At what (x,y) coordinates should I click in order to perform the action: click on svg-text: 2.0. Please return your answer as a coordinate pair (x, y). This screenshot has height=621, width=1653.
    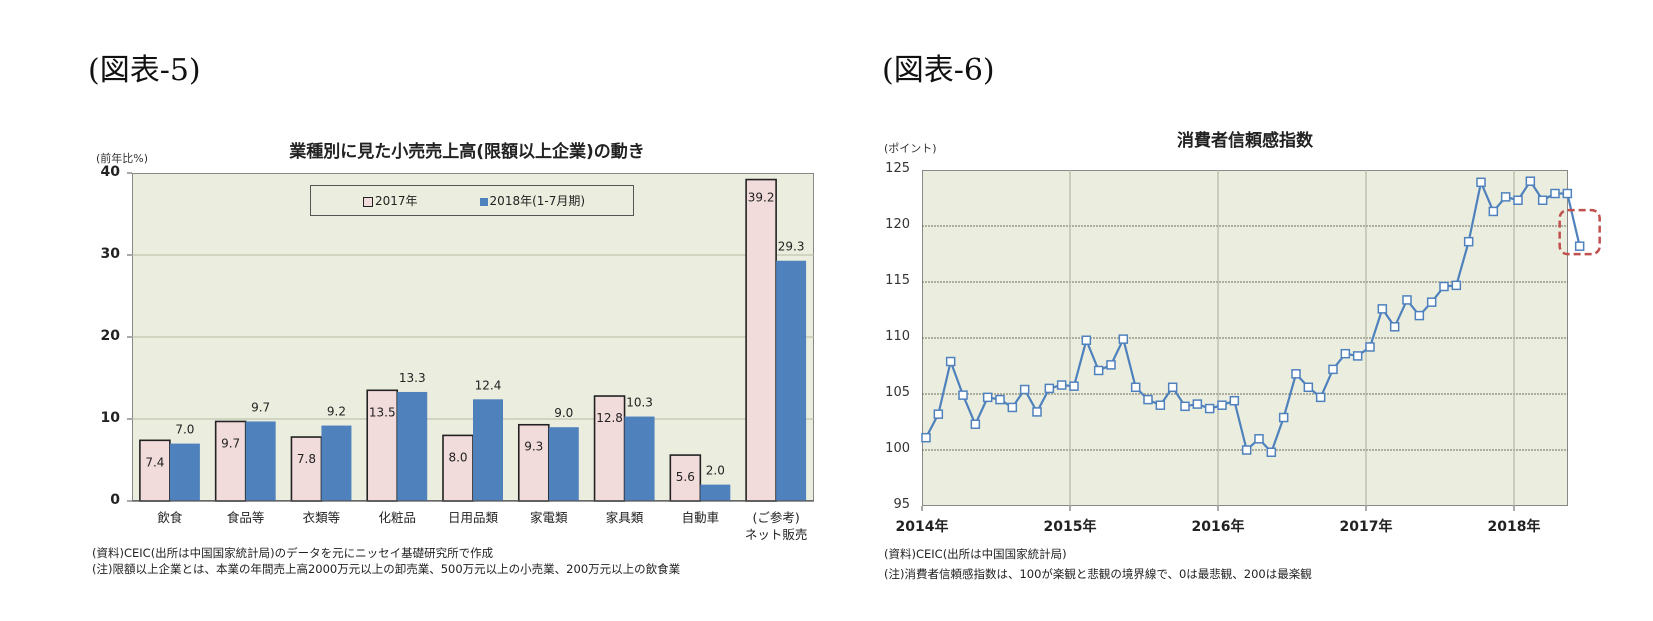
    Looking at the image, I should click on (715, 471).